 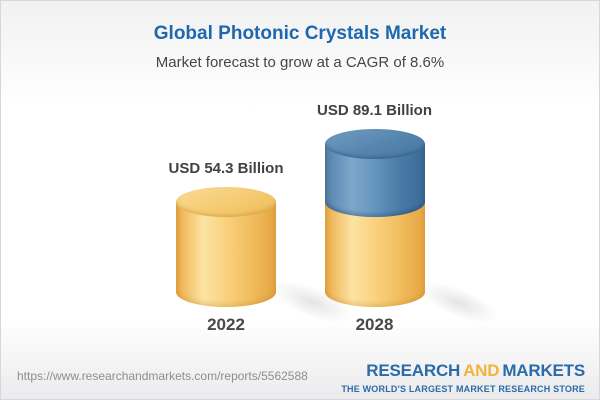 What do you see at coordinates (226, 324) in the screenshot?
I see `category-label-2022: 2022` at bounding box center [226, 324].